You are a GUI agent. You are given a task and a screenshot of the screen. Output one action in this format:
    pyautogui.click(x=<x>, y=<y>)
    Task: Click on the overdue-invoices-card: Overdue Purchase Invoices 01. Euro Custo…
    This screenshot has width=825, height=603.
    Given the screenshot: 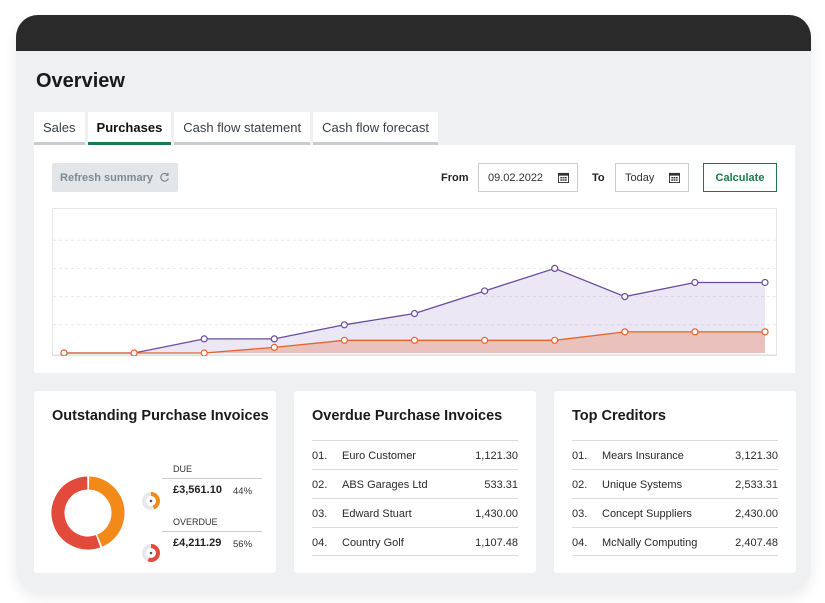 What is the action you would take?
    pyautogui.click(x=415, y=482)
    